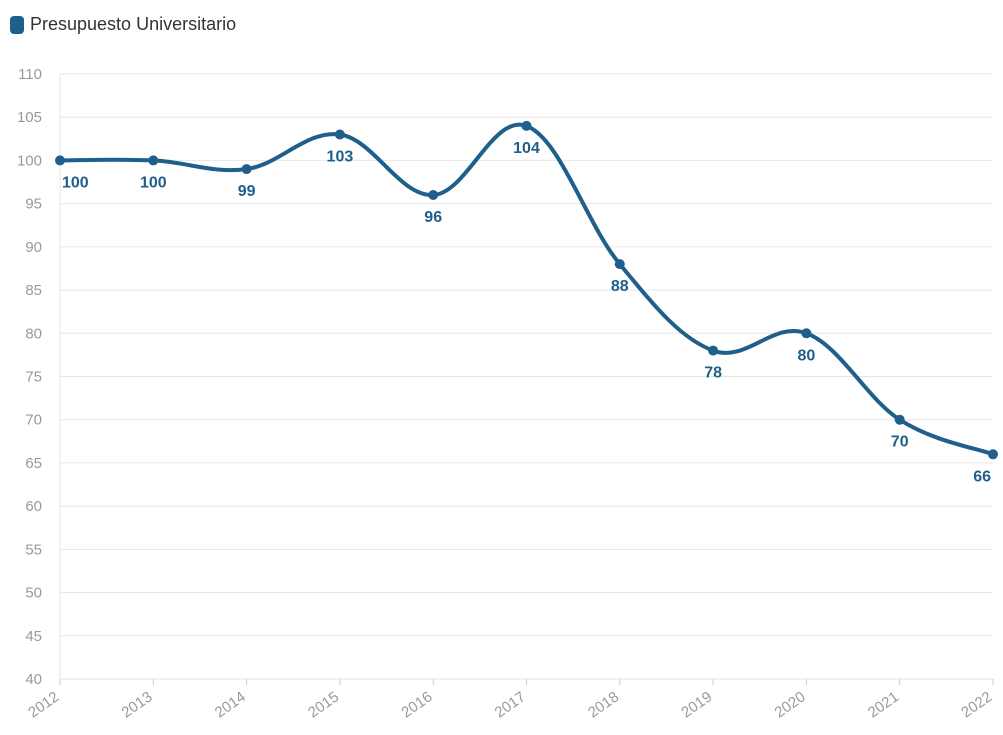 Image resolution: width=1003 pixels, height=735 pixels. Describe the element at coordinates (30, 74) in the screenshot. I see `y-tick-label: 110` at that location.